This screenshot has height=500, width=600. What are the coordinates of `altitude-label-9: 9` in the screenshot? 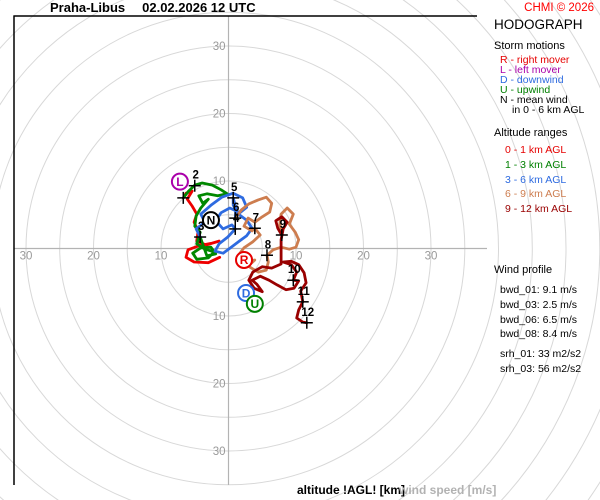 It's located at (283, 225).